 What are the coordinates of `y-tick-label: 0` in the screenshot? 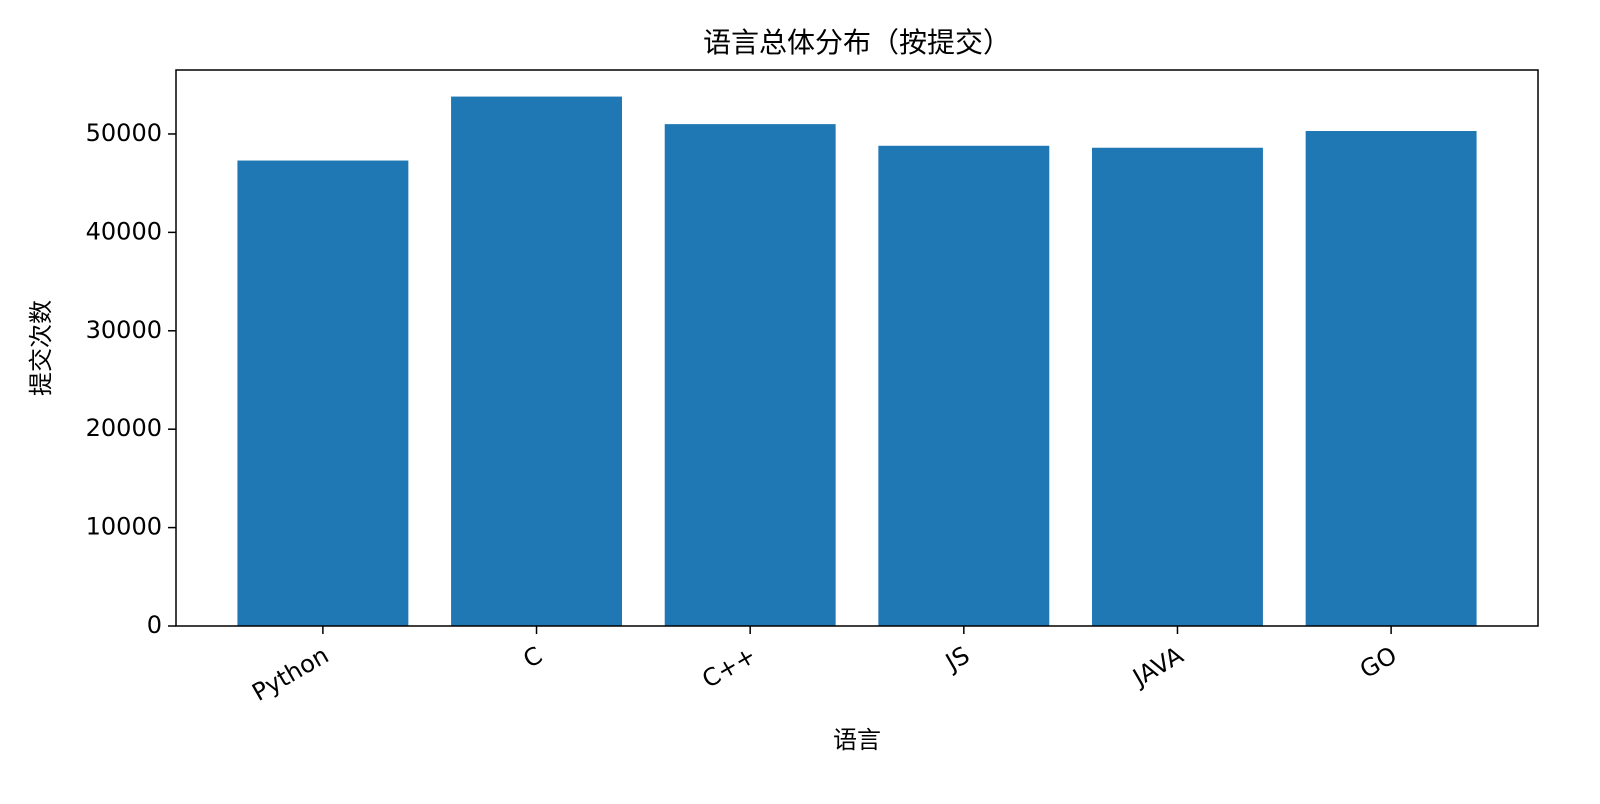 It's located at (154, 625).